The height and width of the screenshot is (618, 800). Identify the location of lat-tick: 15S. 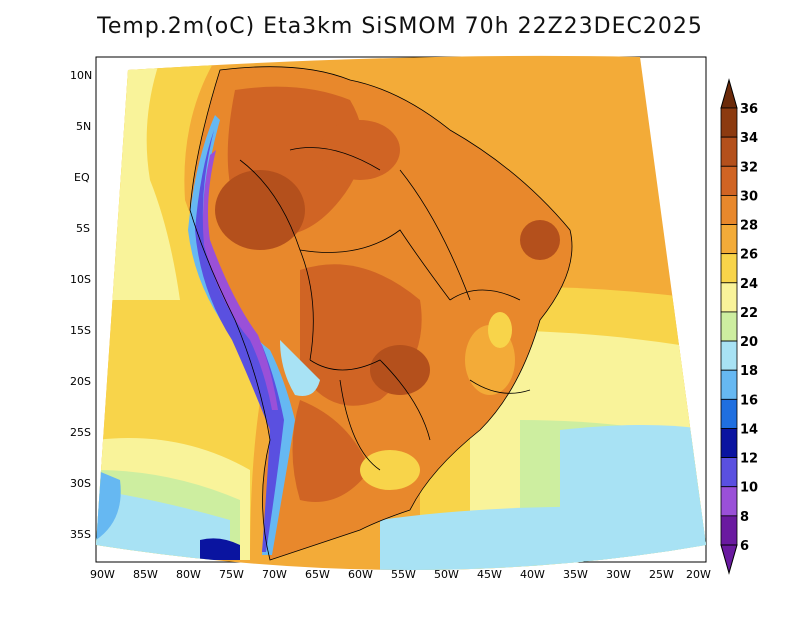
(80, 330).